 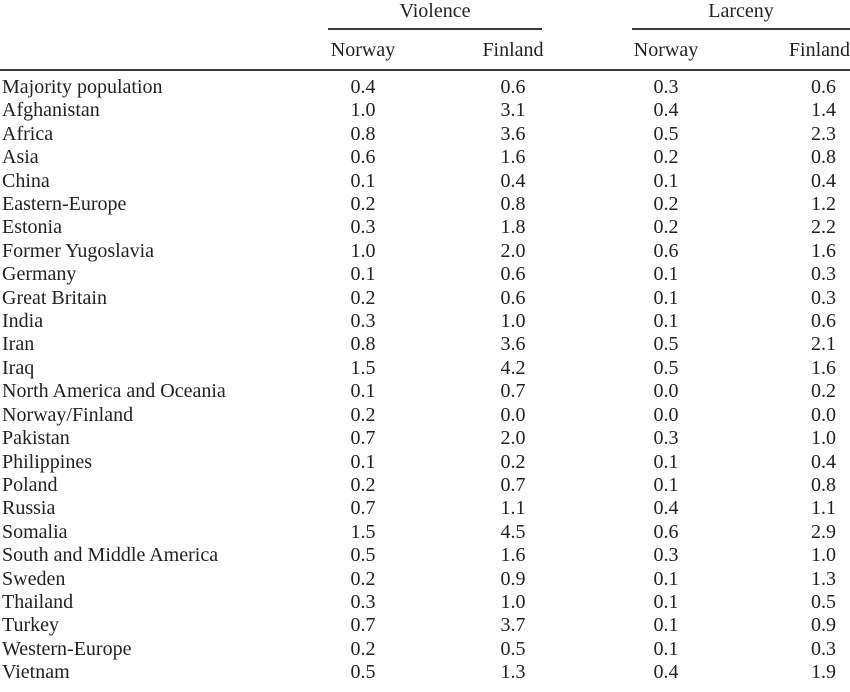 I want to click on table-row: Iran 0.8 3.6 0.5 2.1, so click(x=425, y=344).